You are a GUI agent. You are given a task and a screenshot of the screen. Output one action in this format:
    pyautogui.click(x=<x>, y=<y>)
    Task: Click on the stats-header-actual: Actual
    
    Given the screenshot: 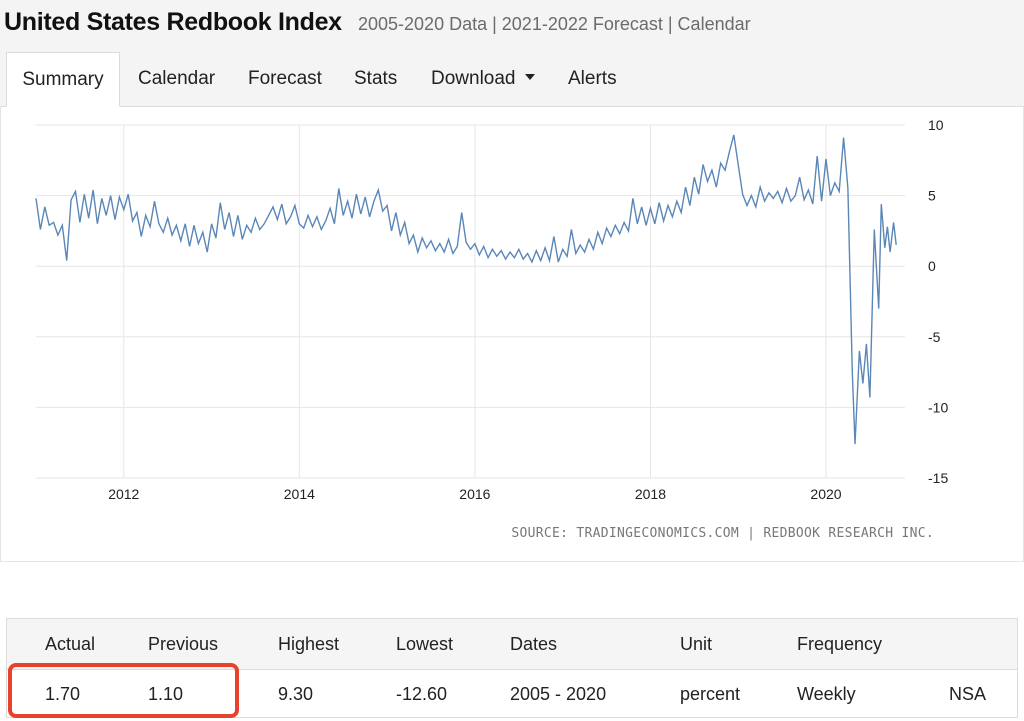 What is the action you would take?
    pyautogui.click(x=70, y=644)
    